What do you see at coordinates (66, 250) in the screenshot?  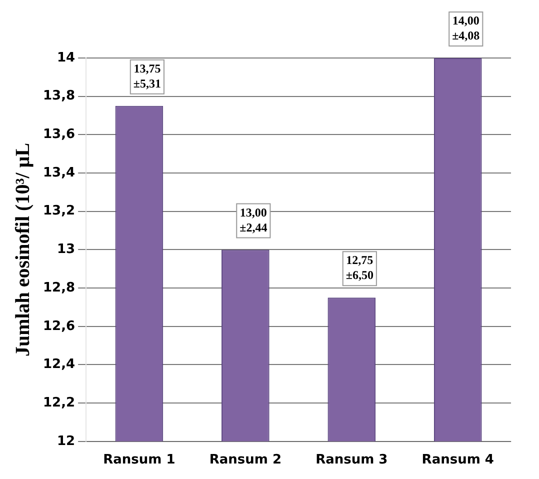 I see `y-tick-label: 13` at bounding box center [66, 250].